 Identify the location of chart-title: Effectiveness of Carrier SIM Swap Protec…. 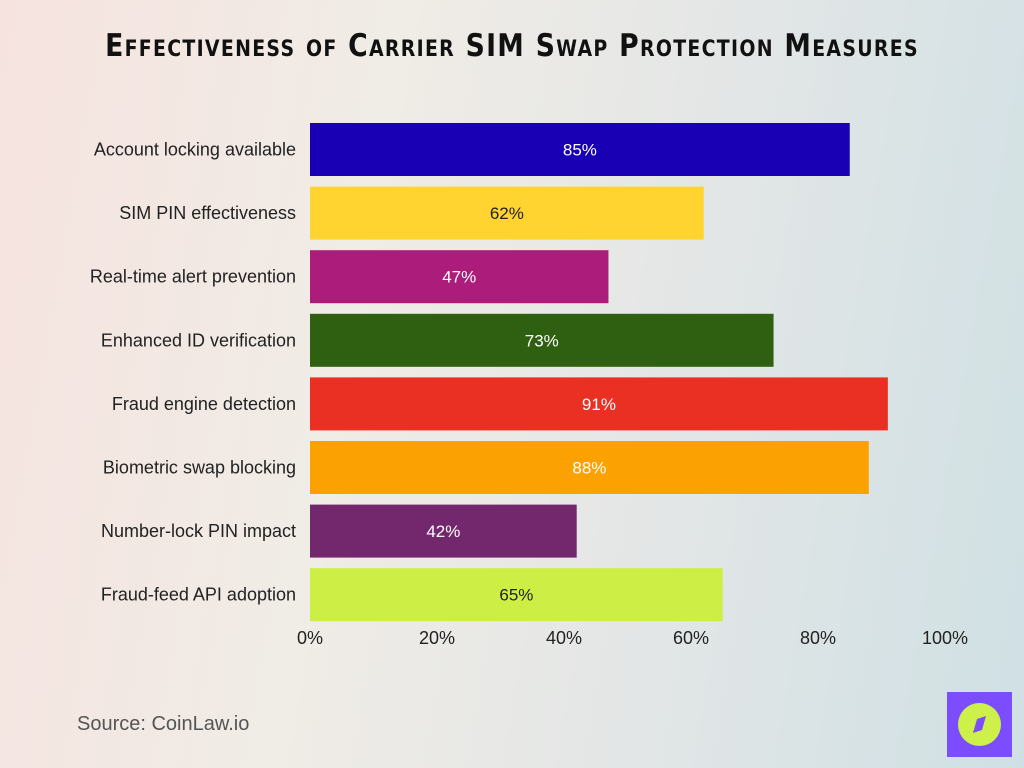
(512, 46).